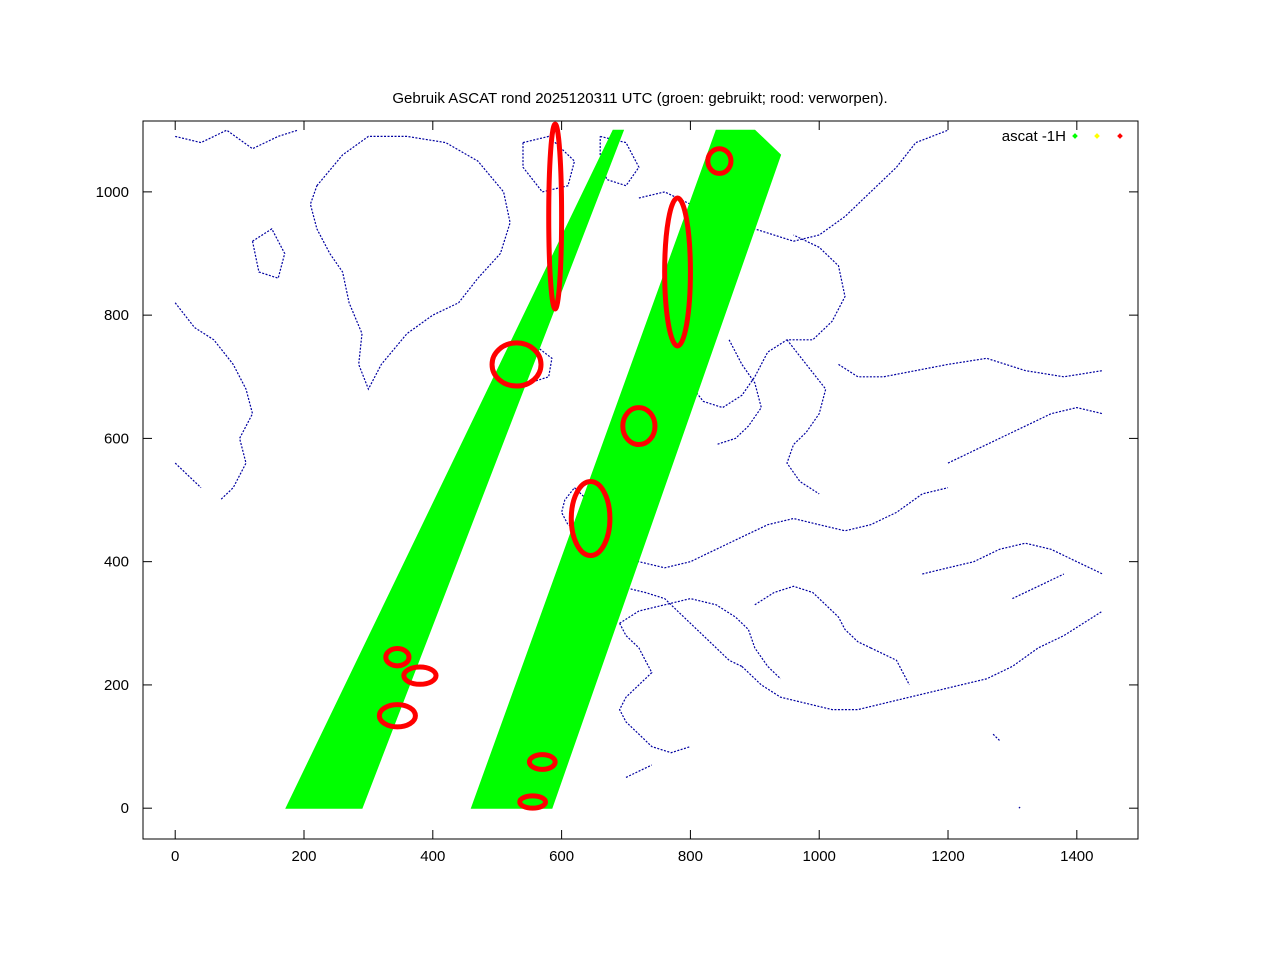  Describe the element at coordinates (116, 438) in the screenshot. I see `y-tick-label: 600` at that location.